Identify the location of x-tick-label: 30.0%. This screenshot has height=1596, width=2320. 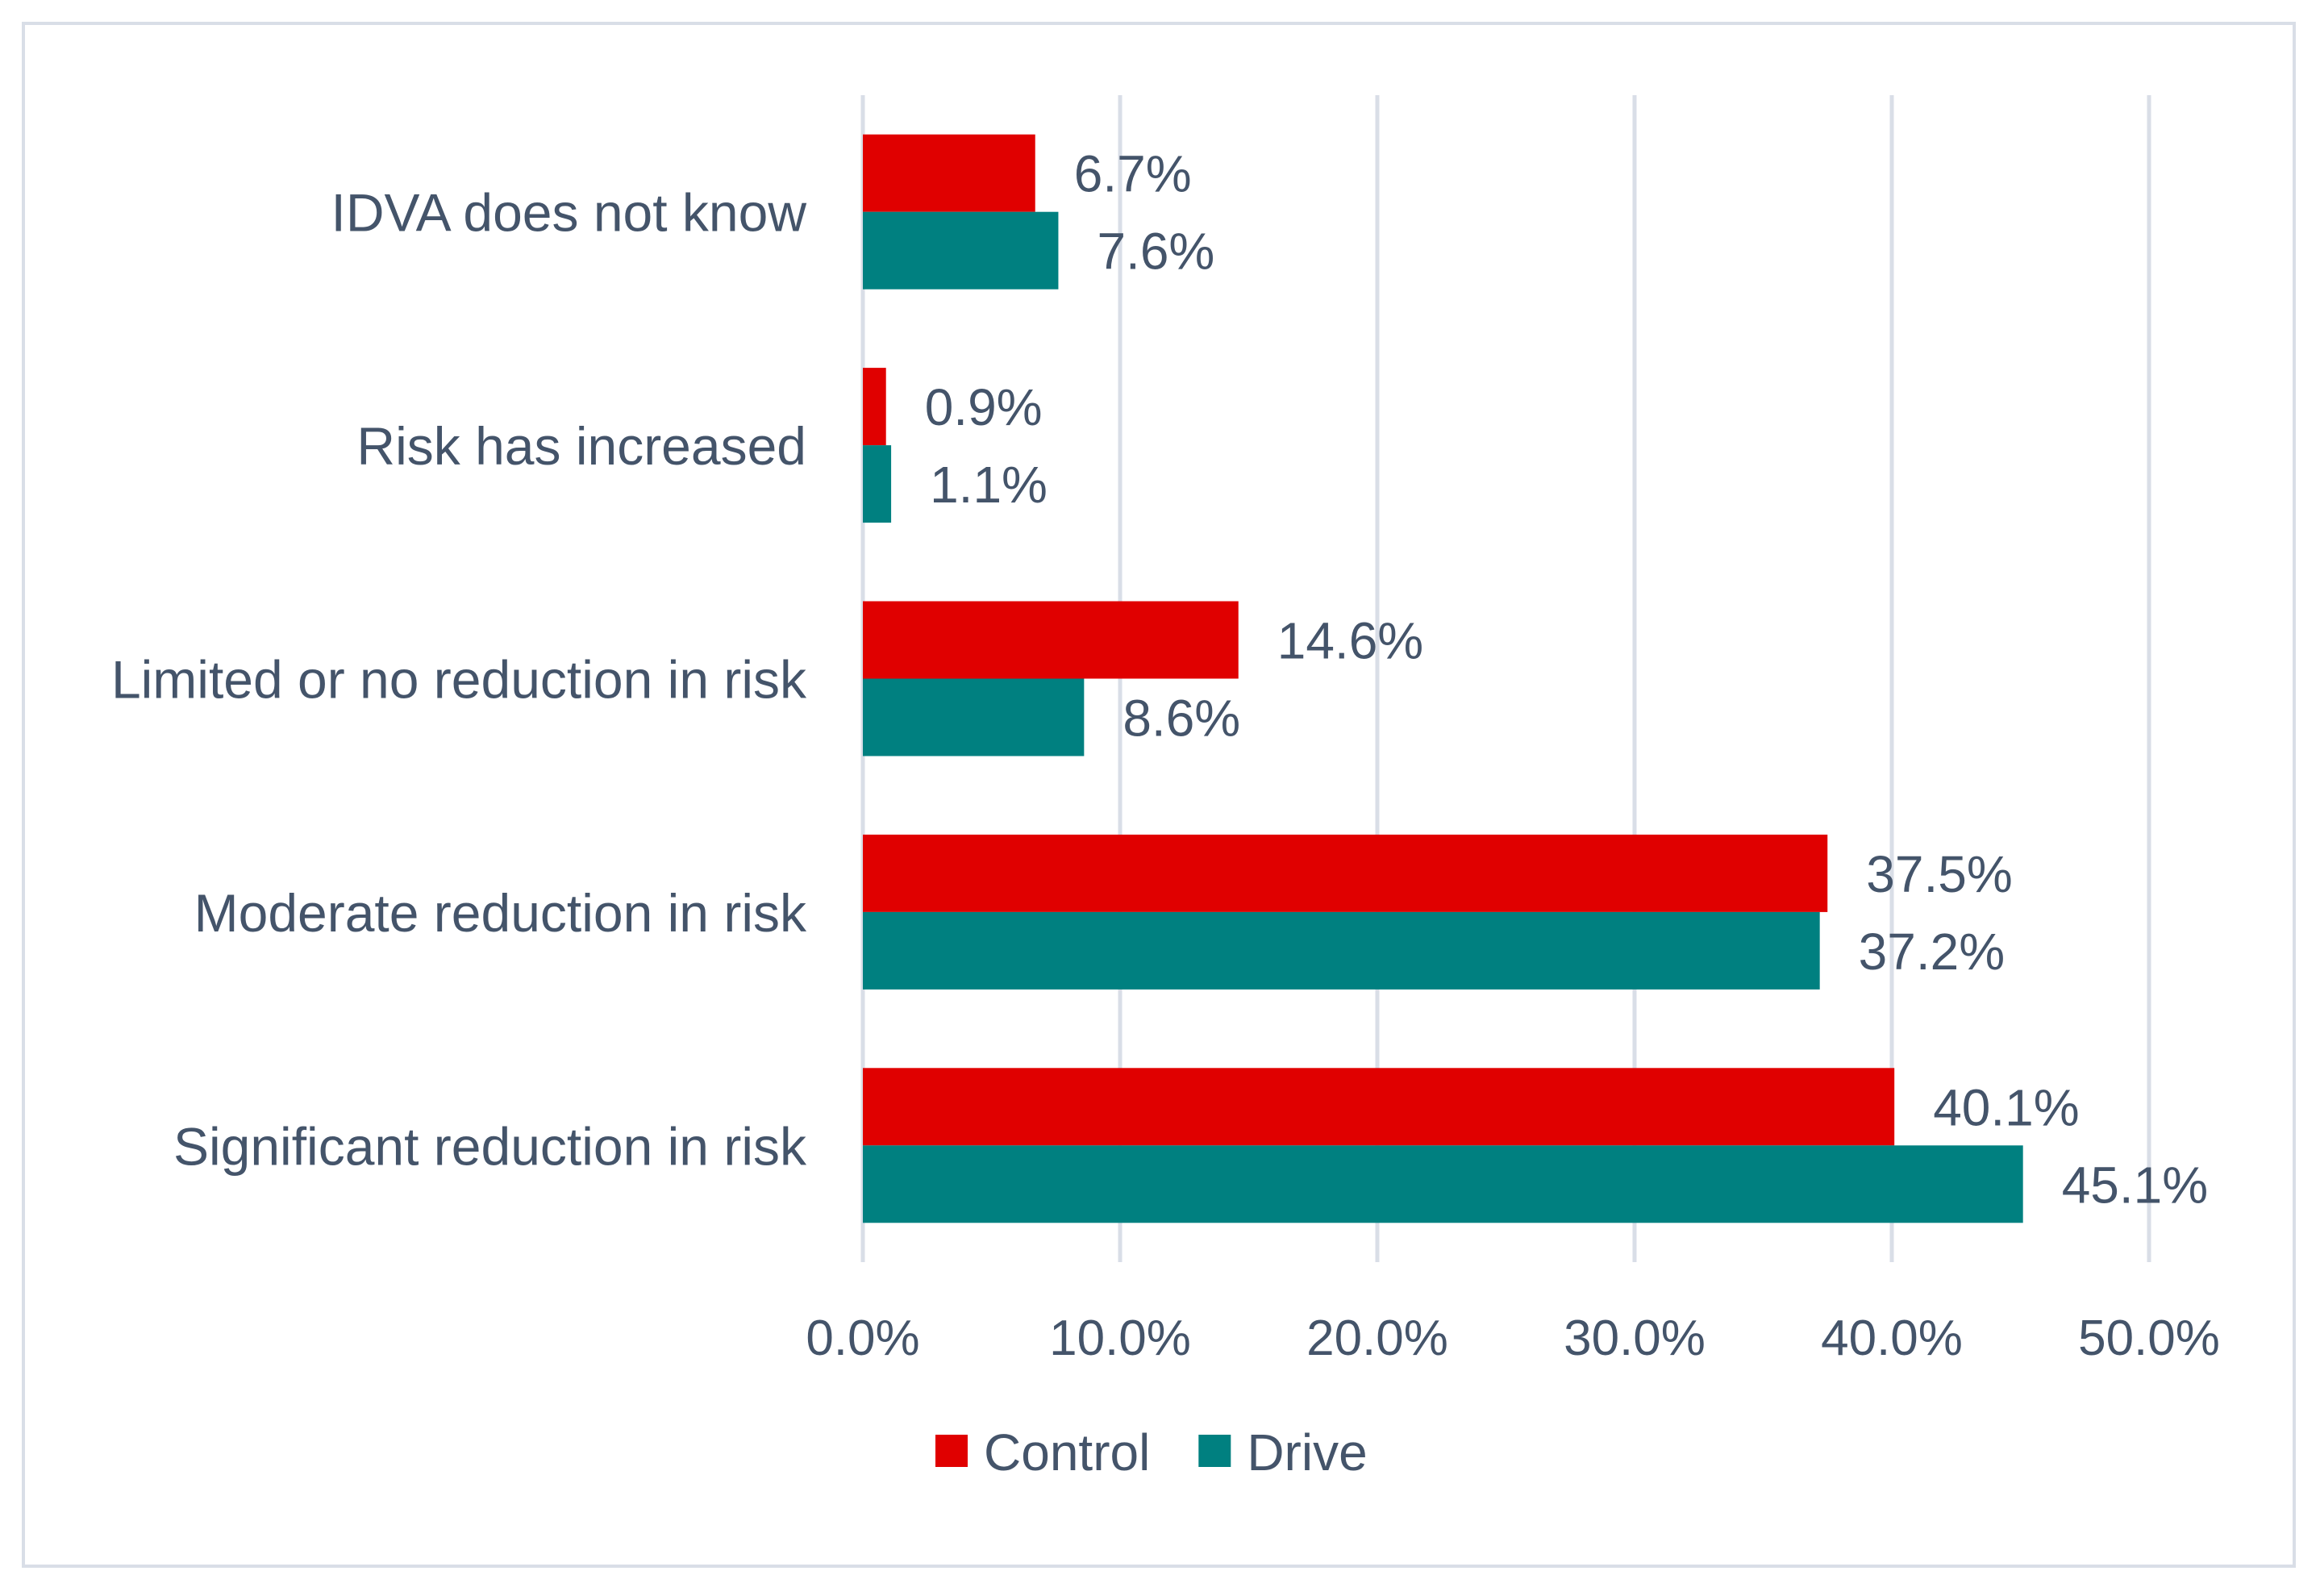
(1635, 1338).